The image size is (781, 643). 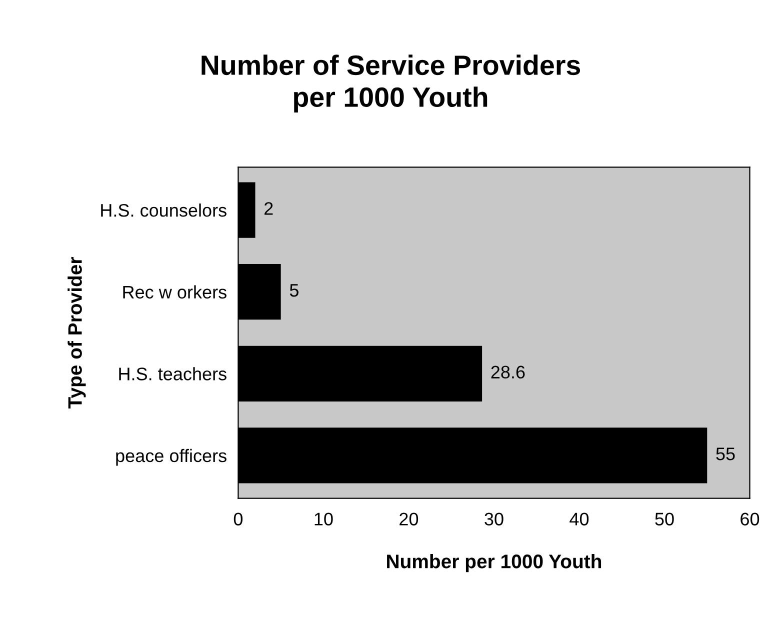 What do you see at coordinates (750, 519) in the screenshot?
I see `x-tick-label: 60` at bounding box center [750, 519].